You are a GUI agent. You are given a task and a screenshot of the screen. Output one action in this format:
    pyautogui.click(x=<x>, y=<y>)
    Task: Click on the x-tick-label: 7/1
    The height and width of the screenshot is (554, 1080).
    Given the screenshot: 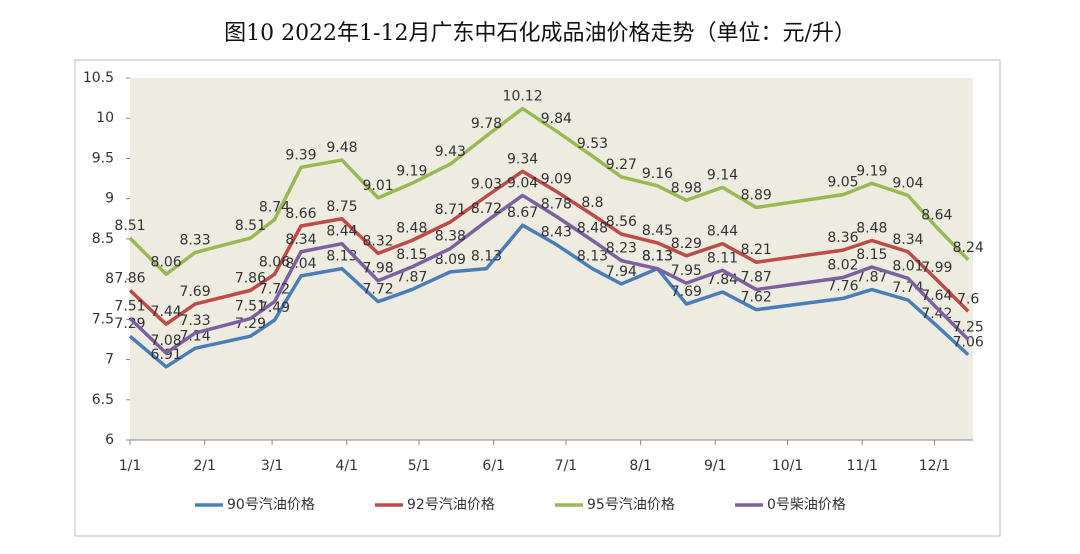 What is the action you would take?
    pyautogui.click(x=566, y=466)
    